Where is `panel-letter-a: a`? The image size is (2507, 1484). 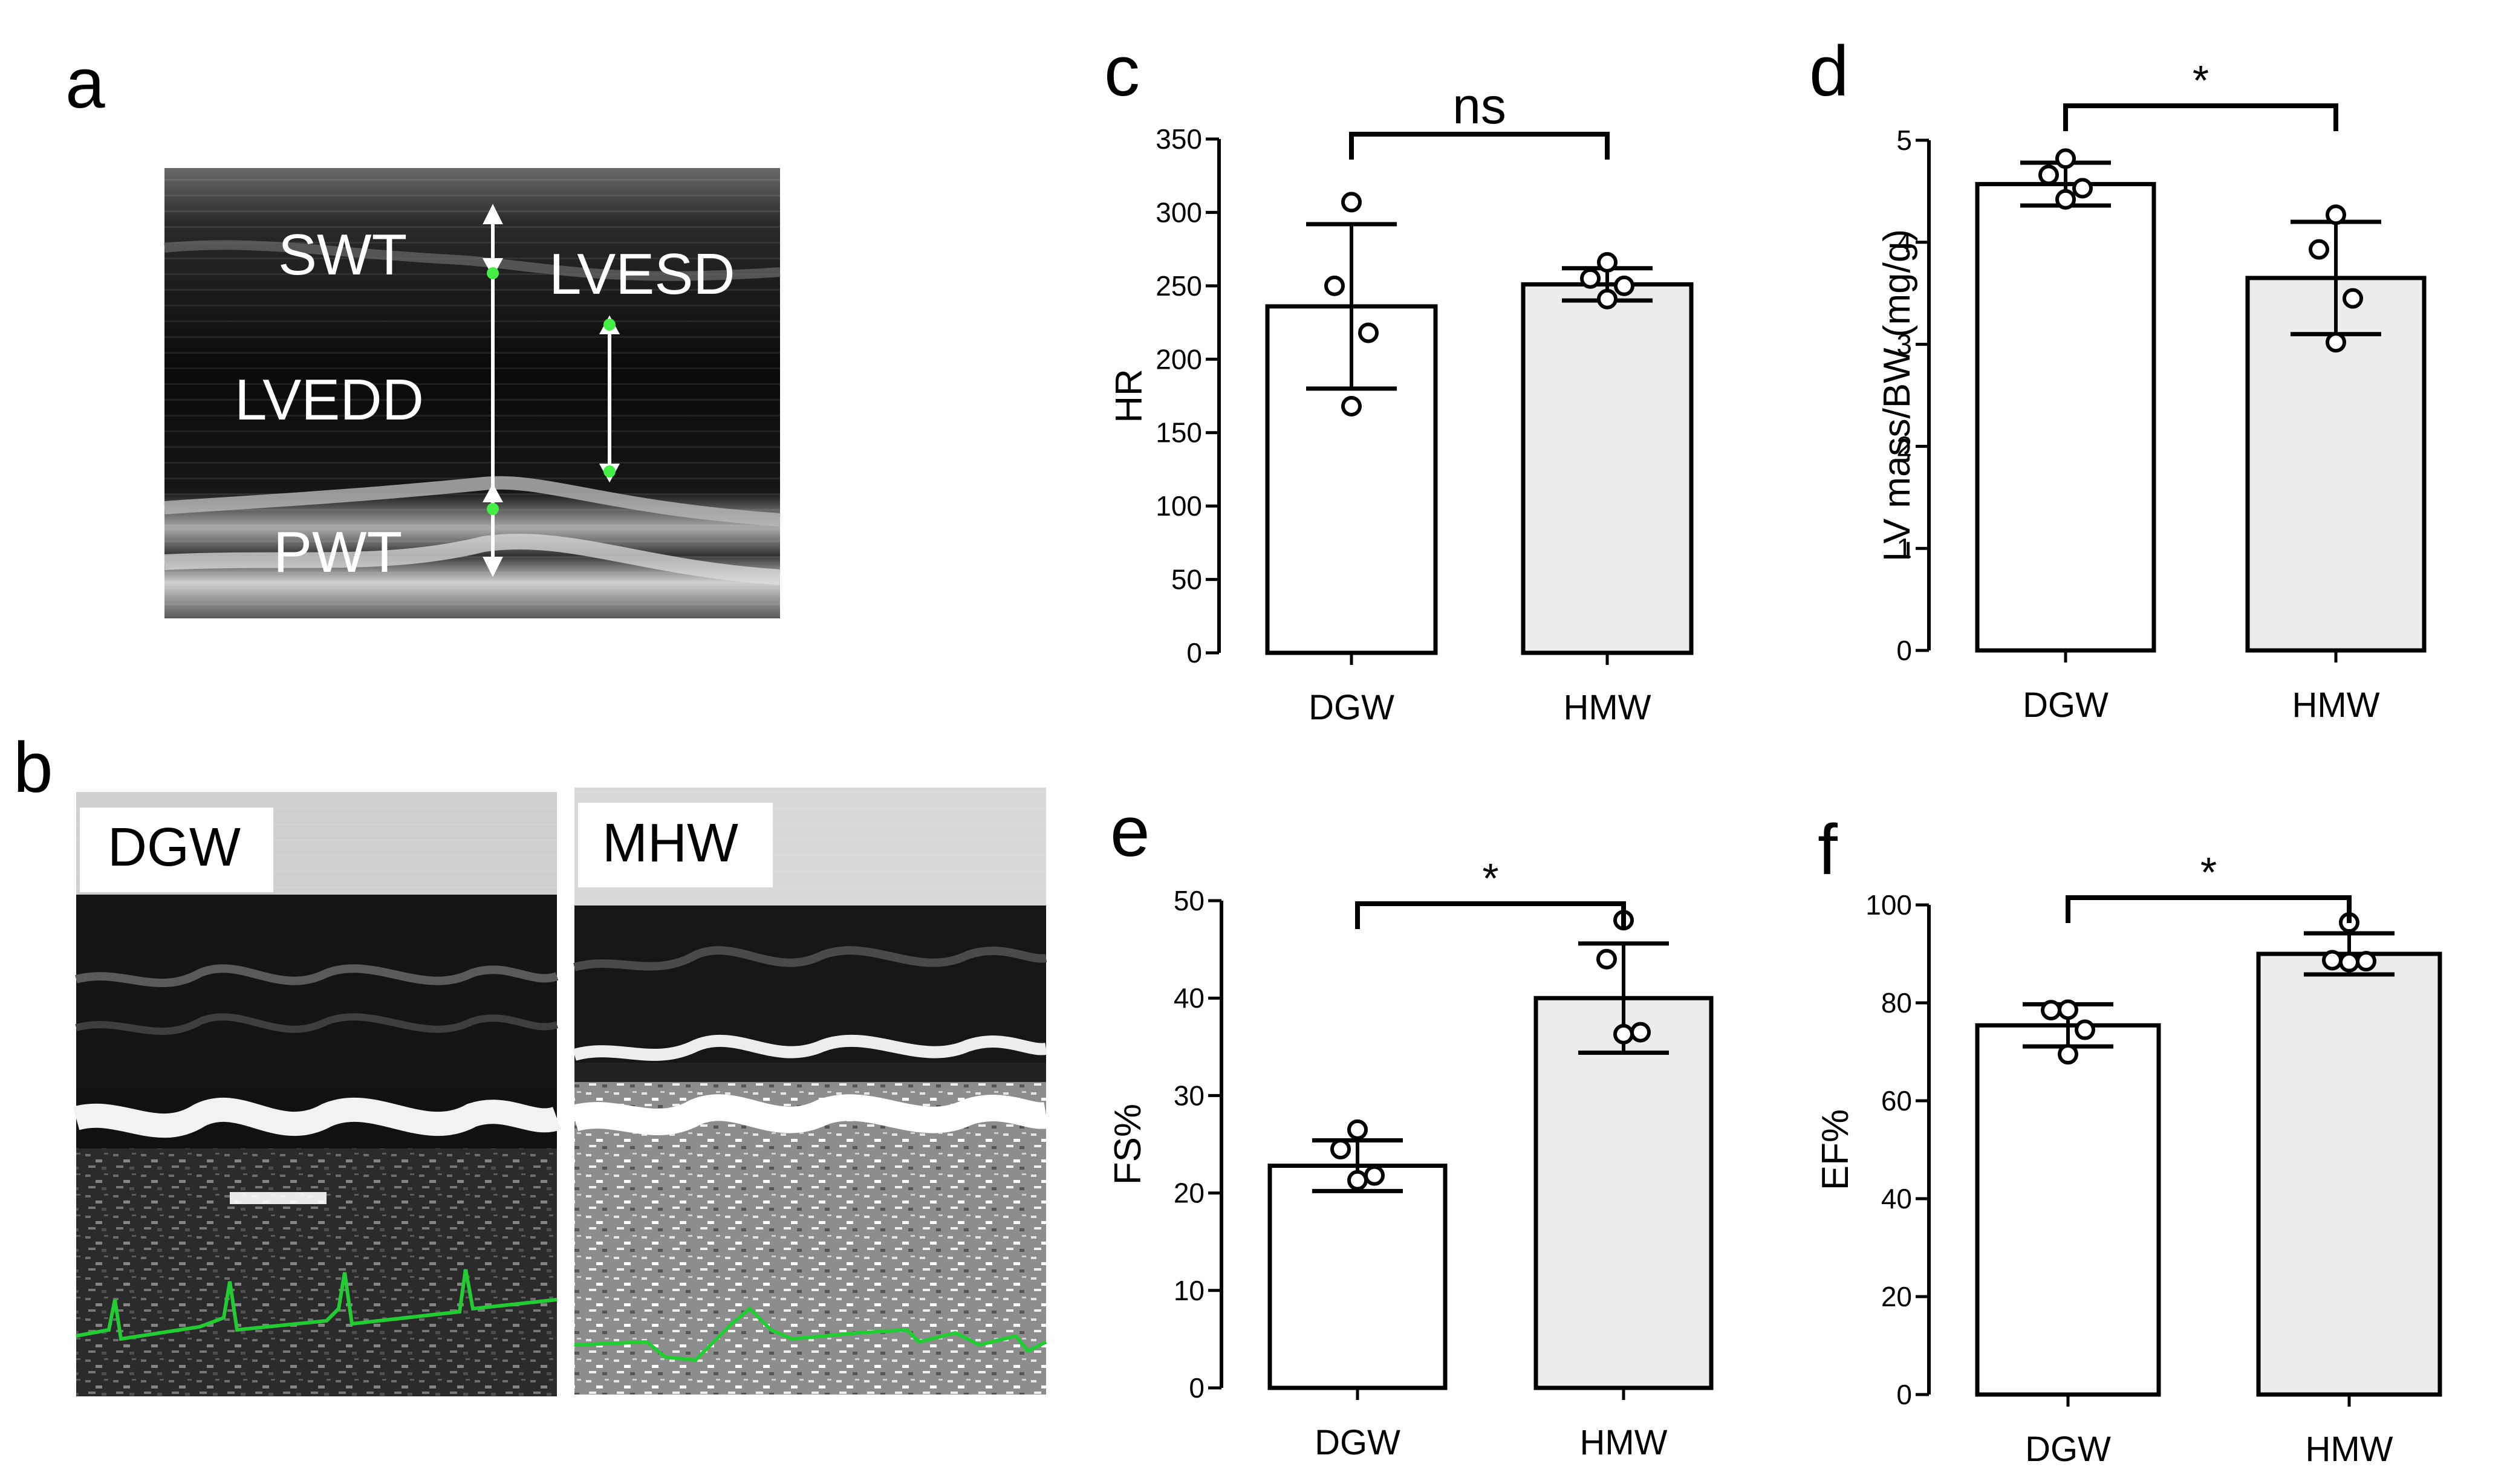 panel-letter-a: a is located at coordinates (85, 83).